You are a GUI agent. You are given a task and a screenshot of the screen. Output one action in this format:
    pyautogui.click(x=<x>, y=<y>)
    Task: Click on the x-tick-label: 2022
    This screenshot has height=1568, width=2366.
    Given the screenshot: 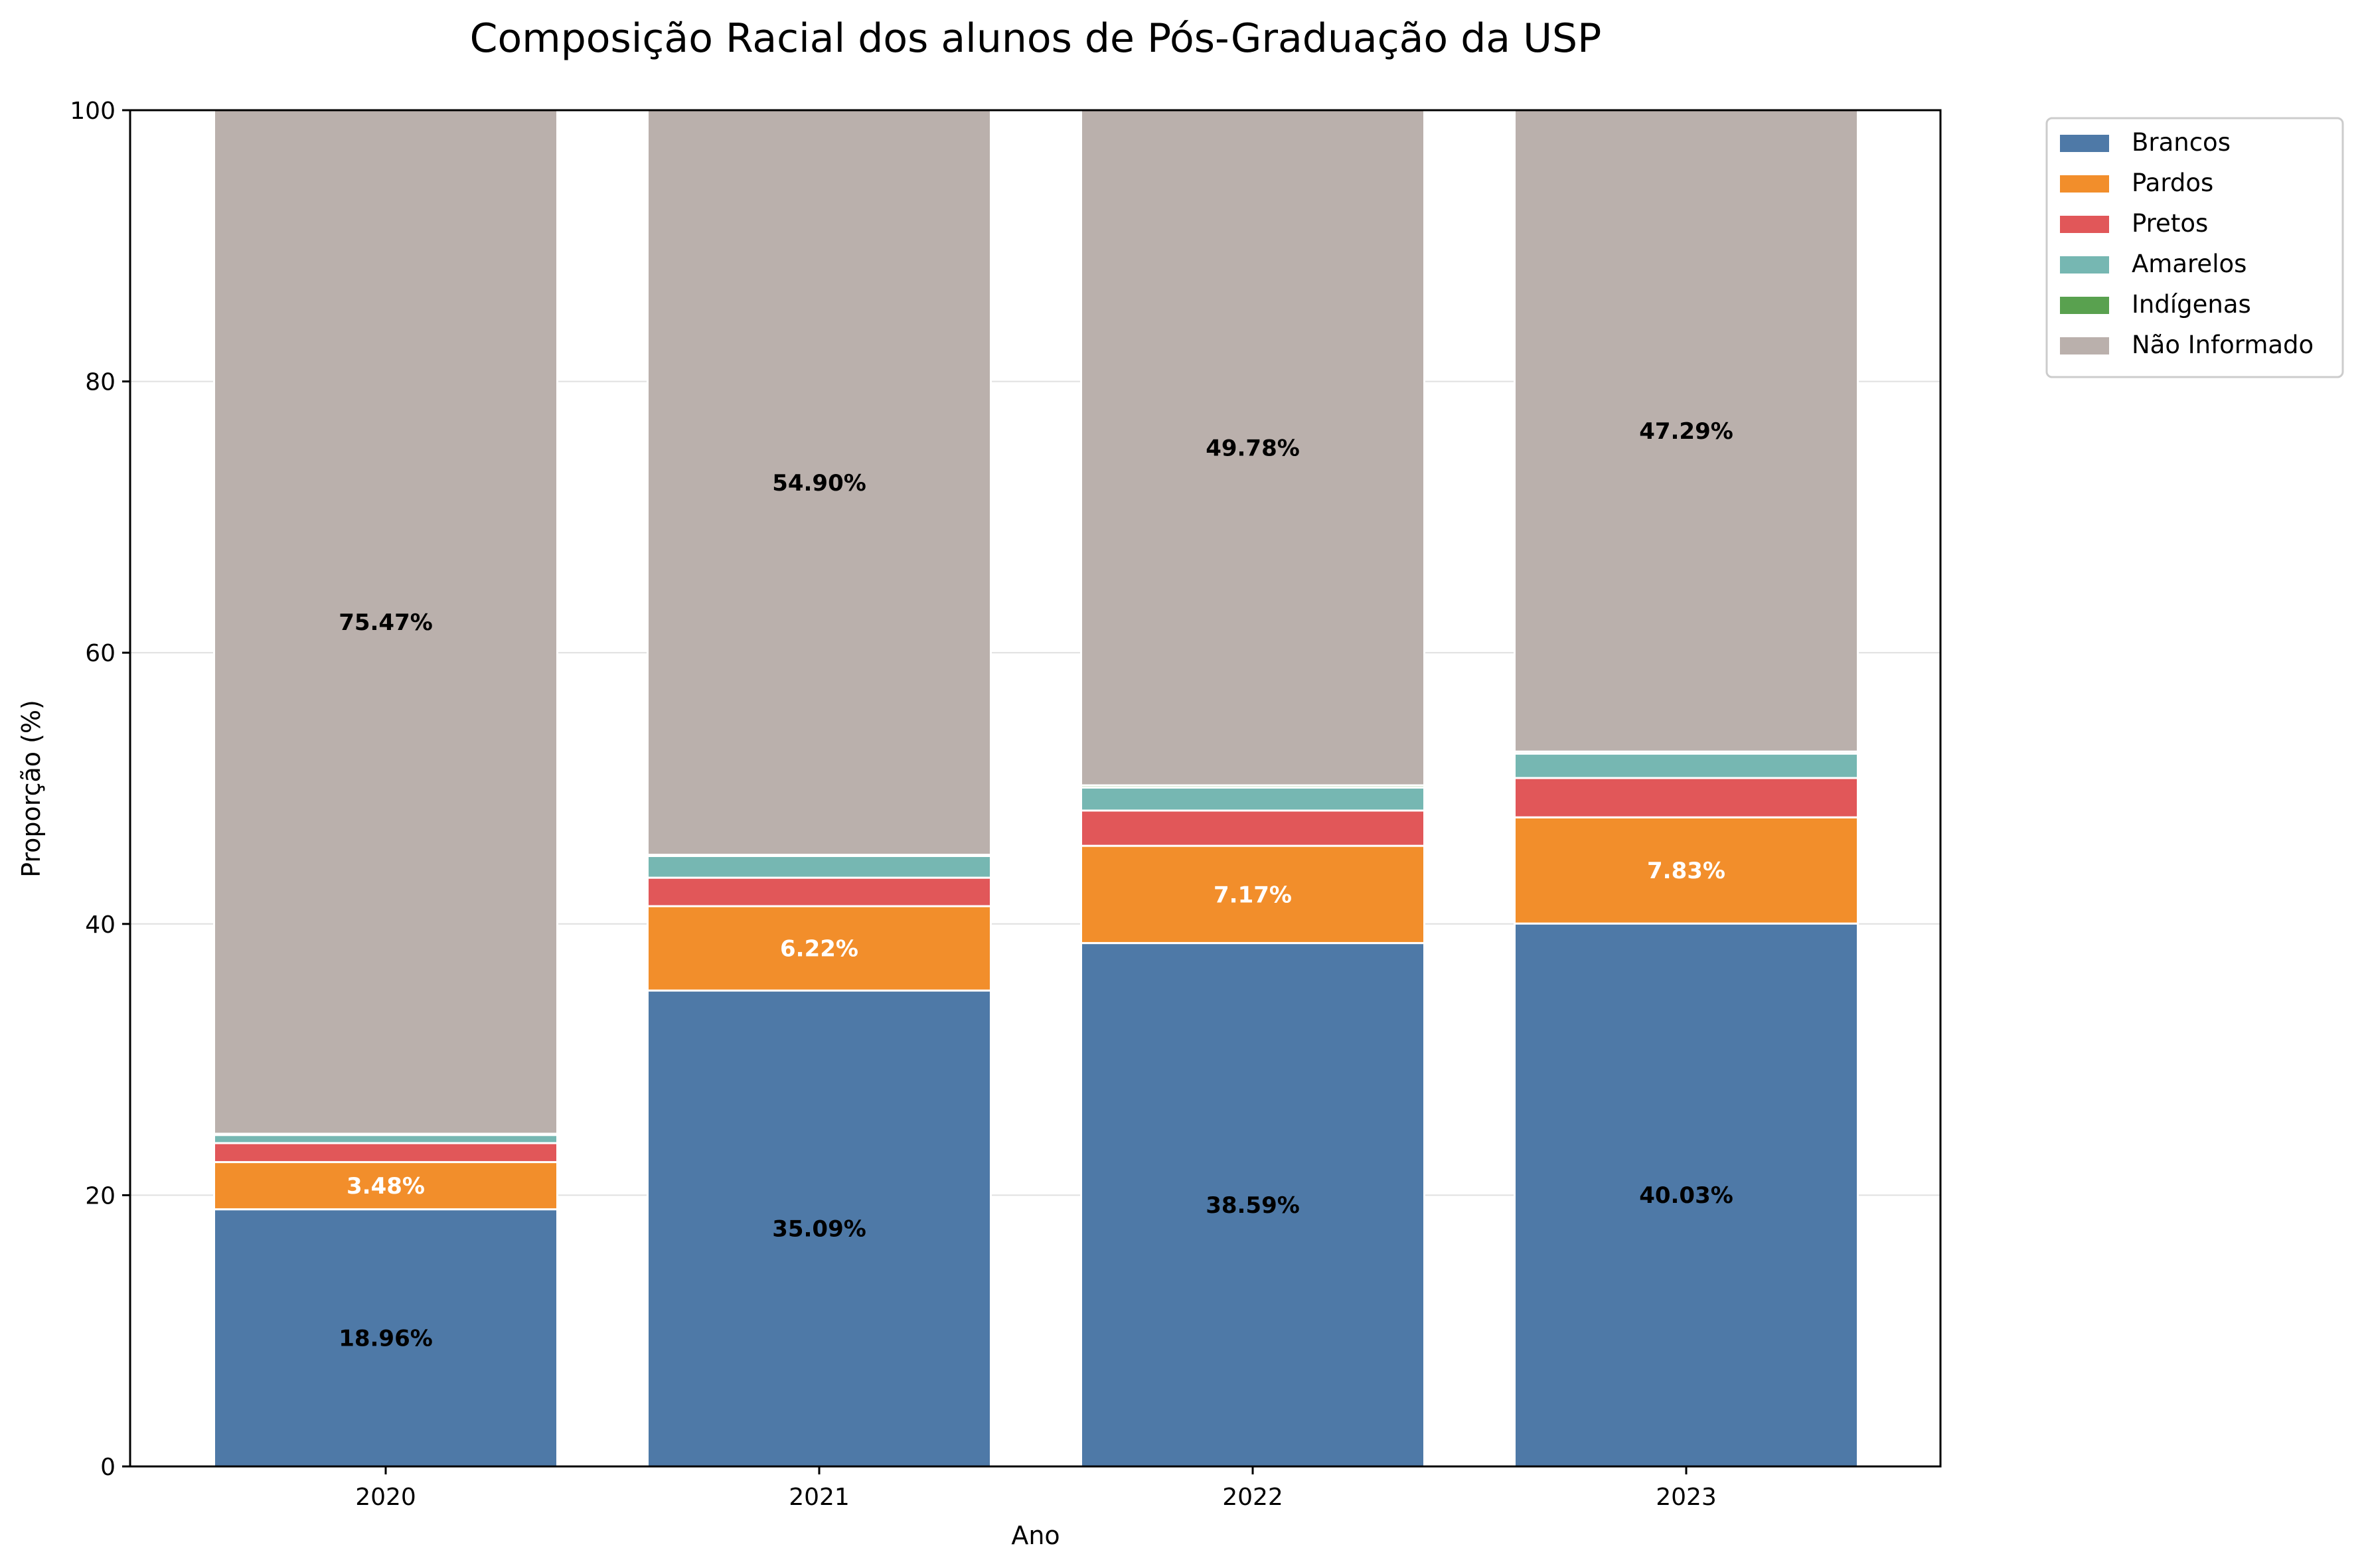 What is the action you would take?
    pyautogui.click(x=1252, y=1497)
    